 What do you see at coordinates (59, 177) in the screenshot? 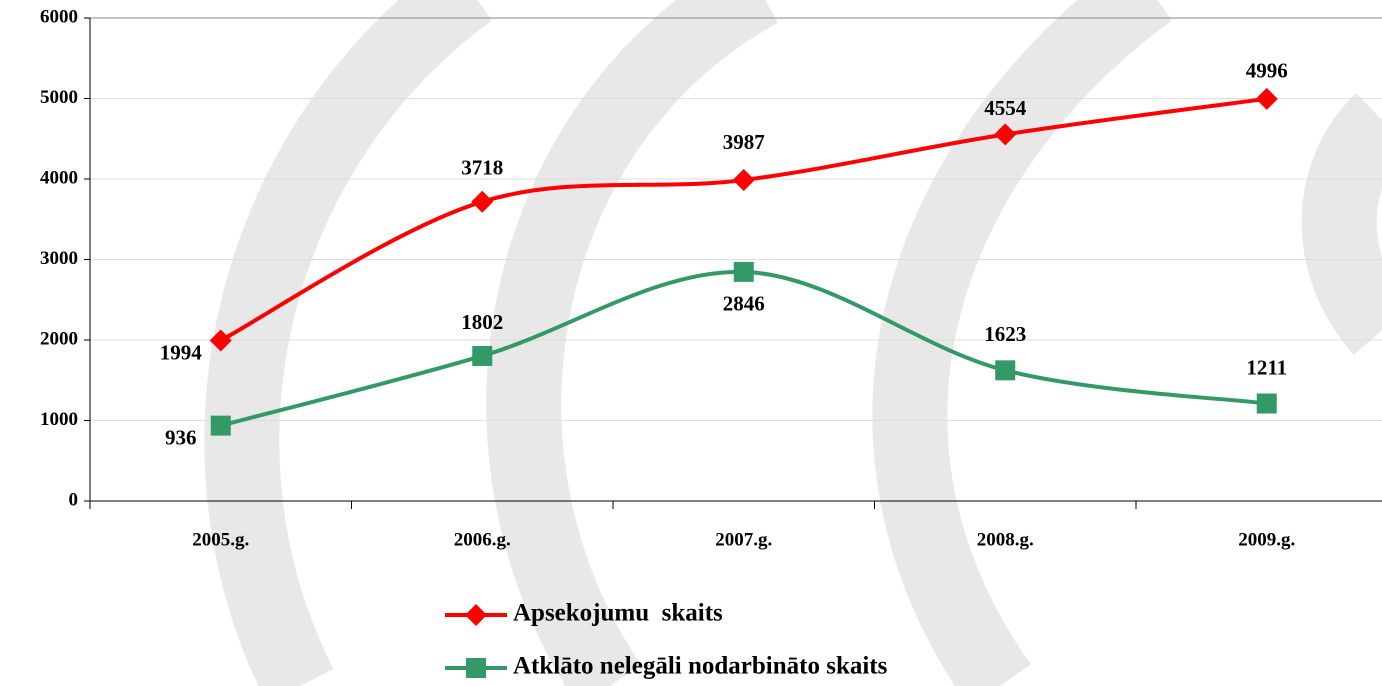
I see `y-tick-label: 4000` at bounding box center [59, 177].